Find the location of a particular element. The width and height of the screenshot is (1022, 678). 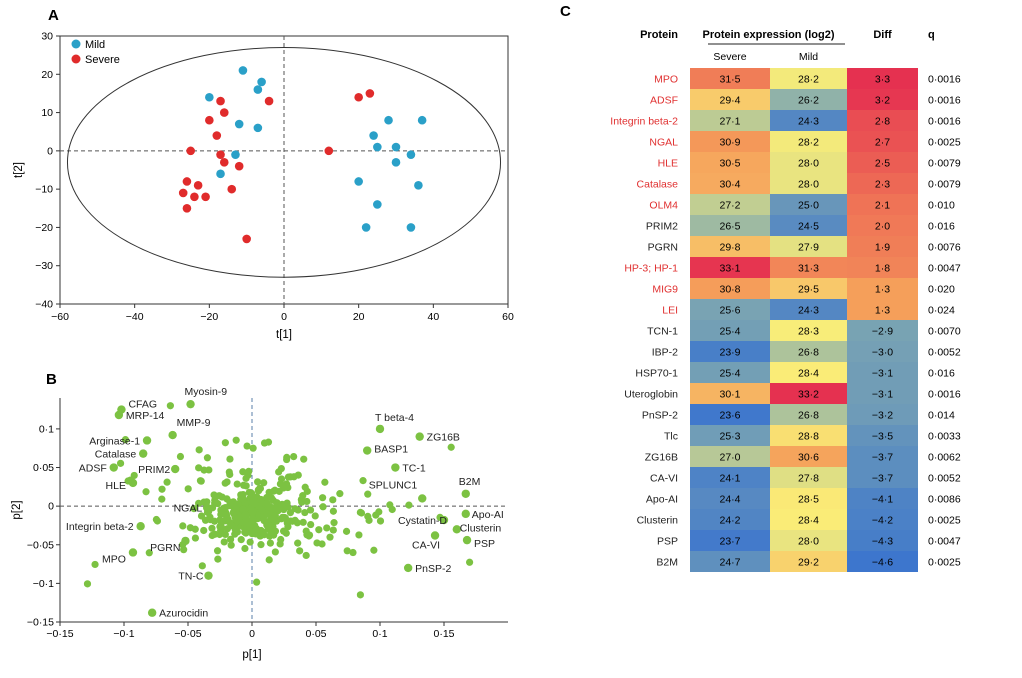

y-tick-label: 0·05 is located at coordinates (43, 468).